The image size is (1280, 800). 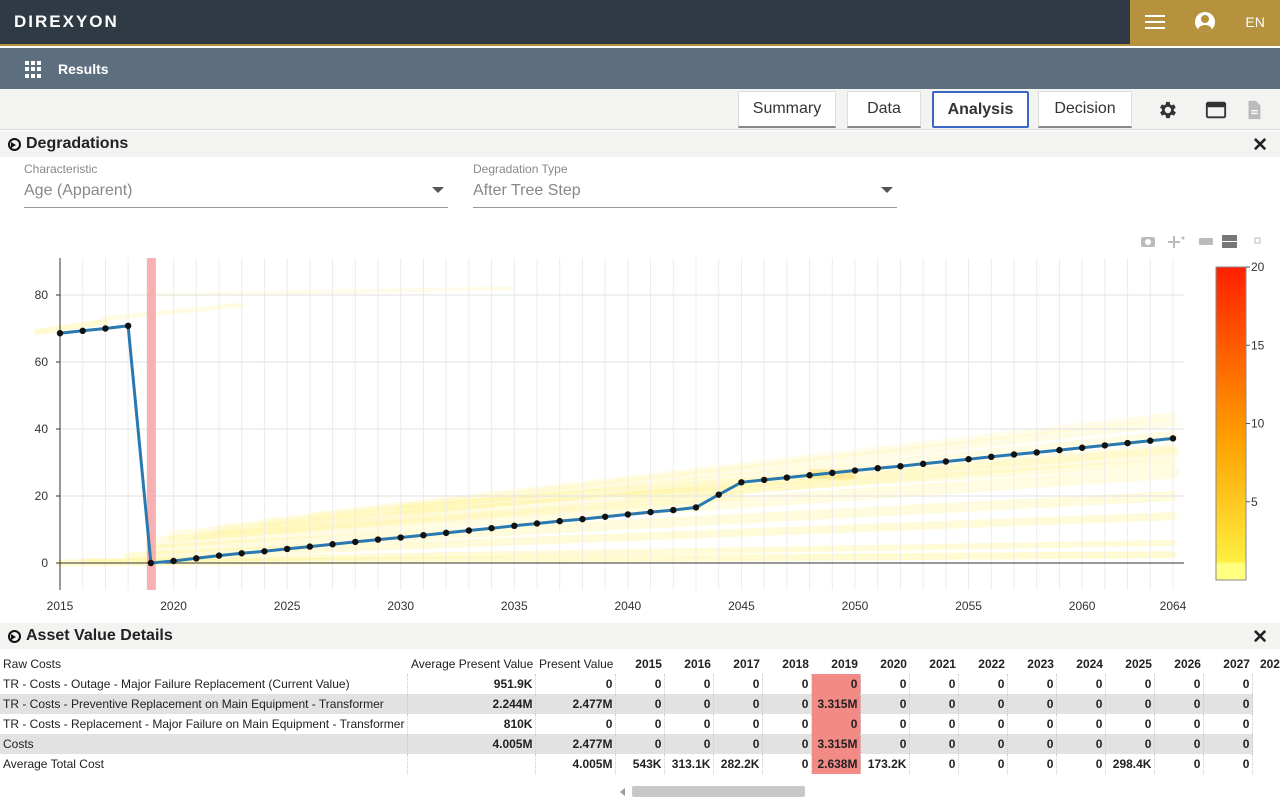 What do you see at coordinates (942, 664) in the screenshot?
I see `column-header: 2021` at bounding box center [942, 664].